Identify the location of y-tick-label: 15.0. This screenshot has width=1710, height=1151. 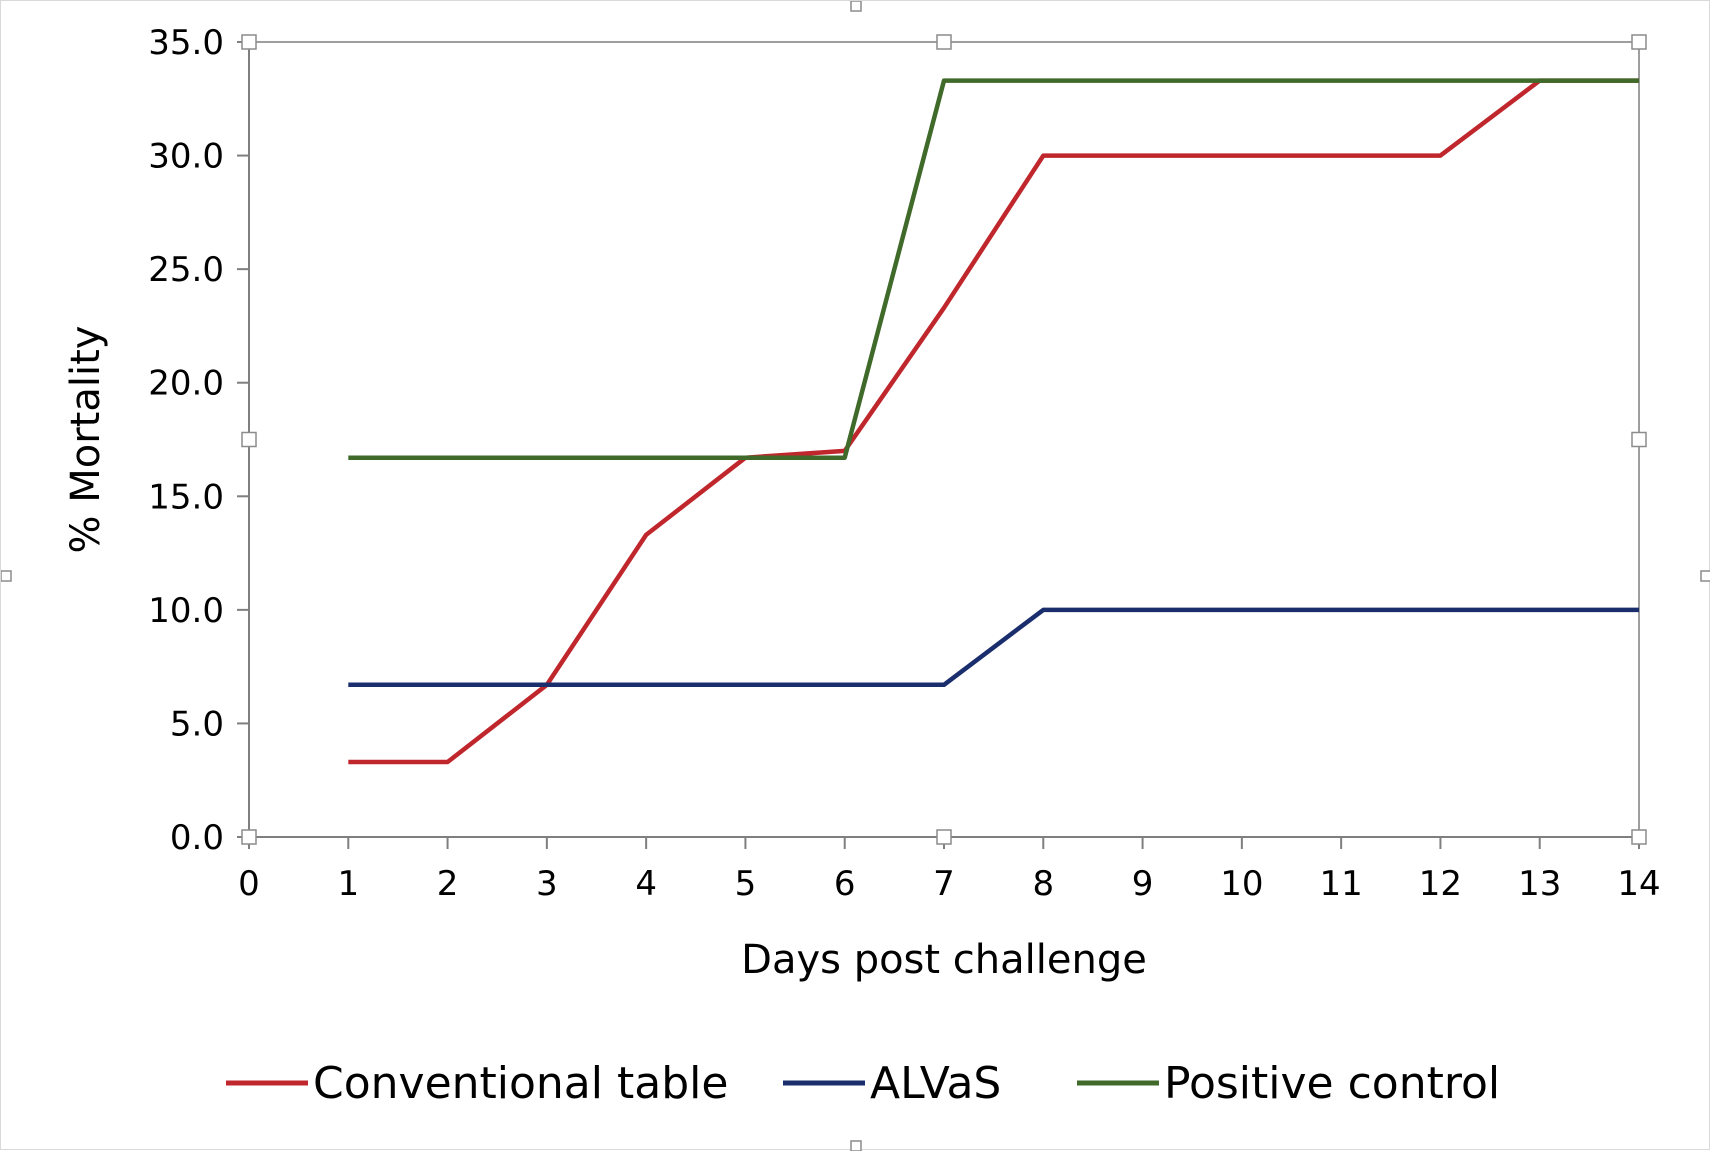
(186, 497).